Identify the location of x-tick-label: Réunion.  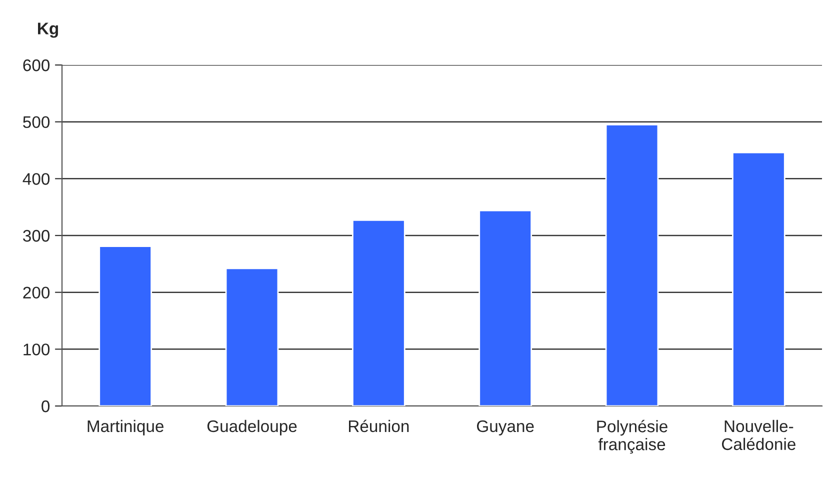
(378, 426).